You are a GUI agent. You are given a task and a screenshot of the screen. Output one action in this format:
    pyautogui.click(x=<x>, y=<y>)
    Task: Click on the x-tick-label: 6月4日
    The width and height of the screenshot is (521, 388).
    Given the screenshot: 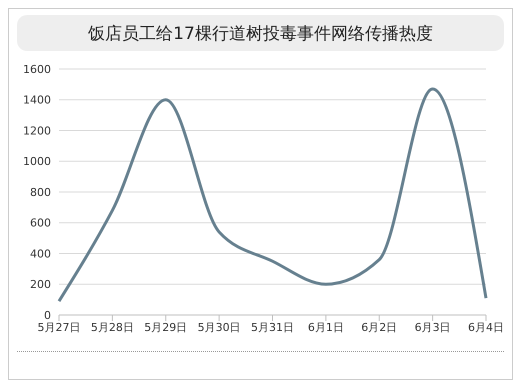 What is the action you would take?
    pyautogui.click(x=486, y=327)
    